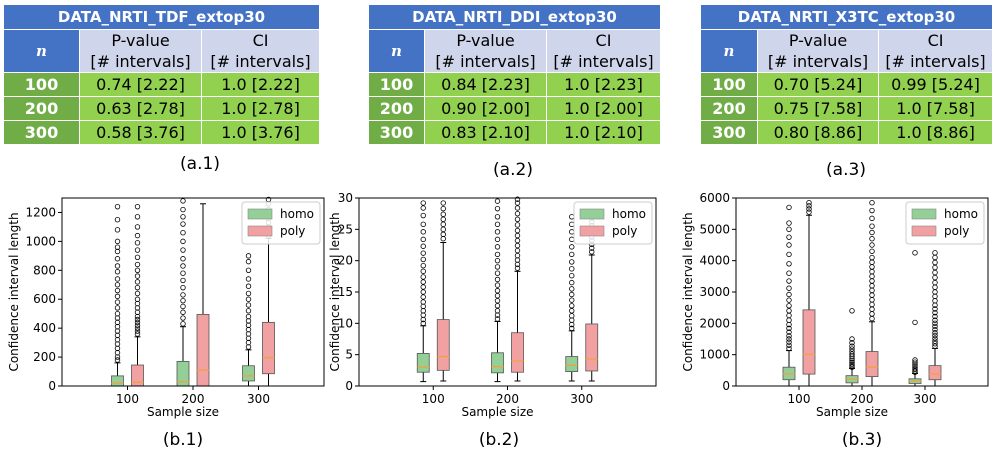 The height and width of the screenshot is (454, 995). I want to click on x-tick-label: 300, so click(925, 399).